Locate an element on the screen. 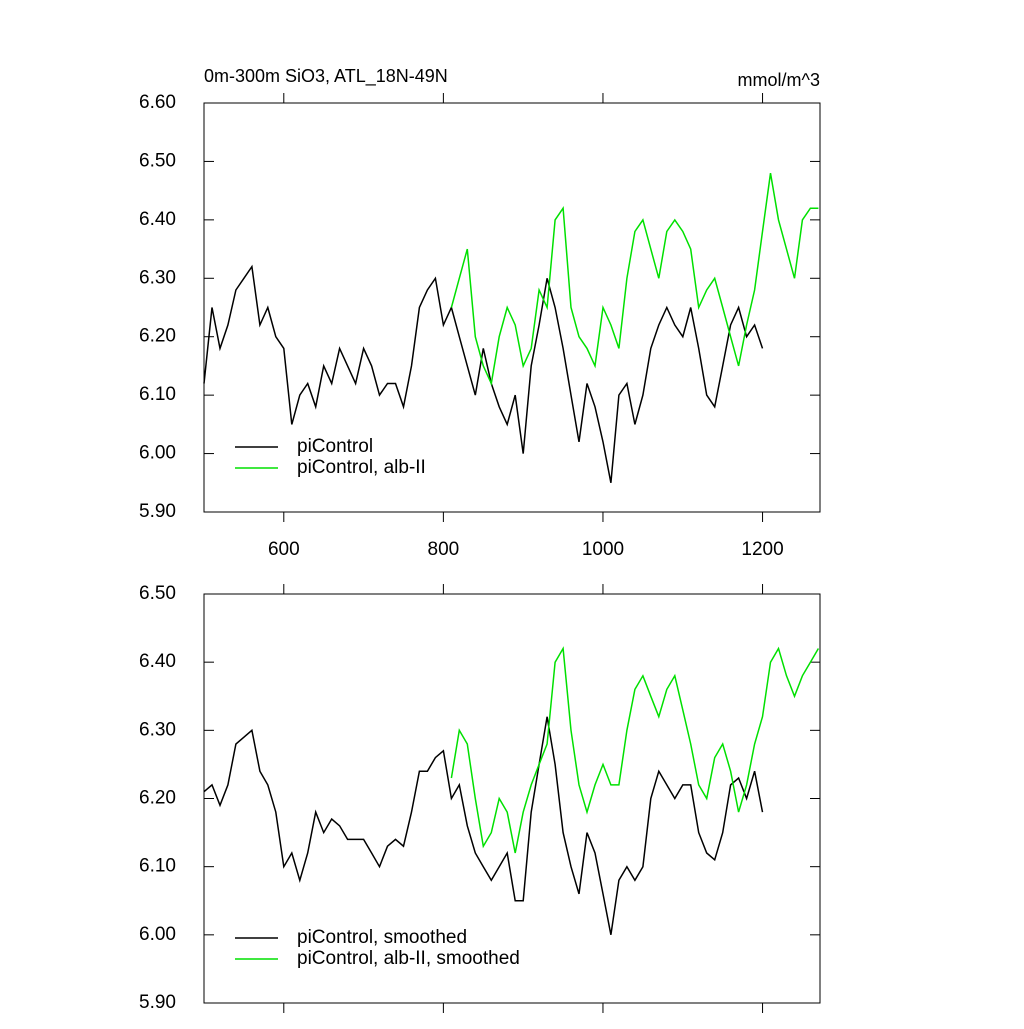 The image size is (1024, 1029). x-tick-label: 600 is located at coordinates (284, 549).